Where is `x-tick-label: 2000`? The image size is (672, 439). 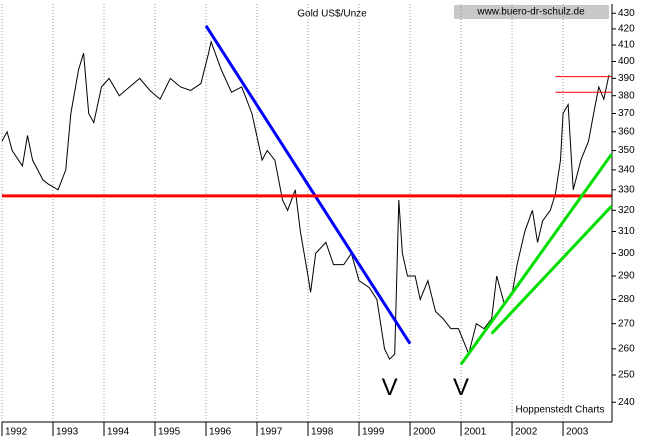 x-tick-label: 2000 is located at coordinates (424, 432).